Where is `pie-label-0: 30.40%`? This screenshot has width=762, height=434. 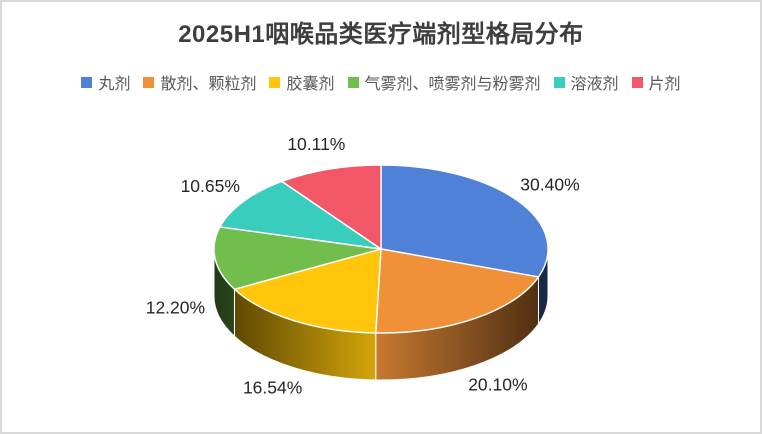
pie-label-0: 30.40% is located at coordinates (549, 185).